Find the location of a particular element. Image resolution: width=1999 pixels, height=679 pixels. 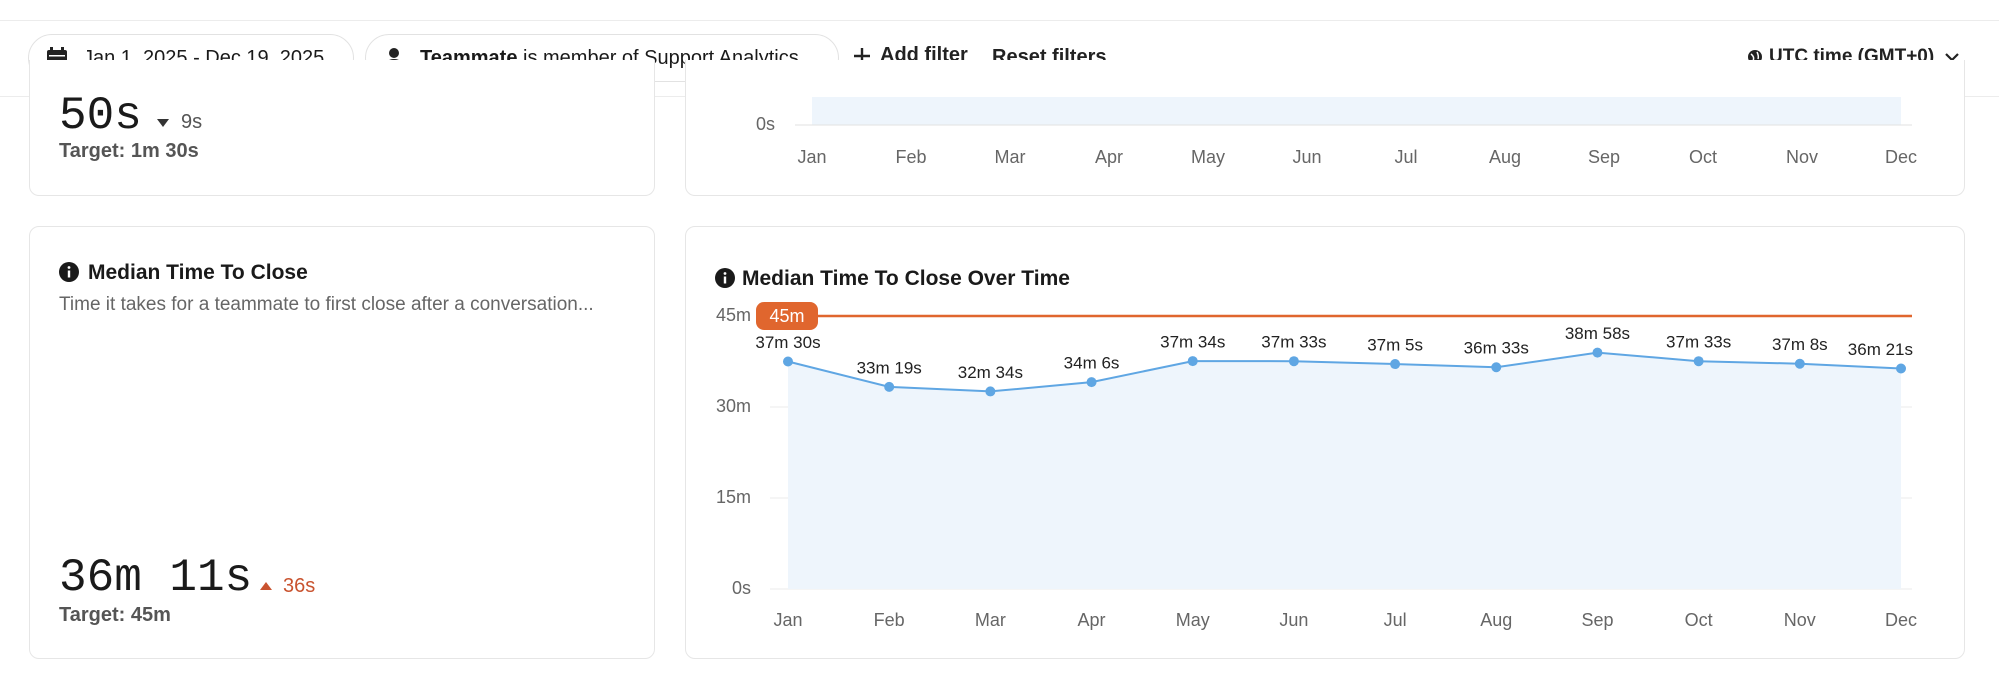

metric-target: Target: 1m 30s is located at coordinates (129, 151).